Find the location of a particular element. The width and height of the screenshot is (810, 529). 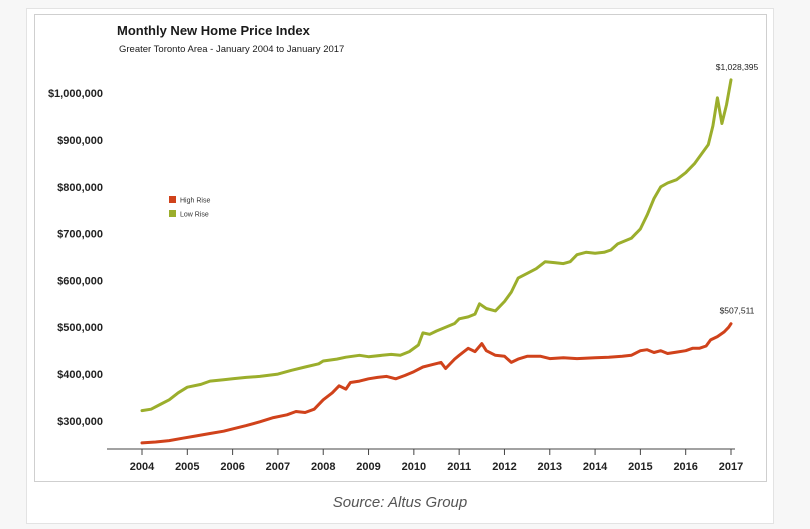

legend: High Rise Low Rise is located at coordinates (189, 207).